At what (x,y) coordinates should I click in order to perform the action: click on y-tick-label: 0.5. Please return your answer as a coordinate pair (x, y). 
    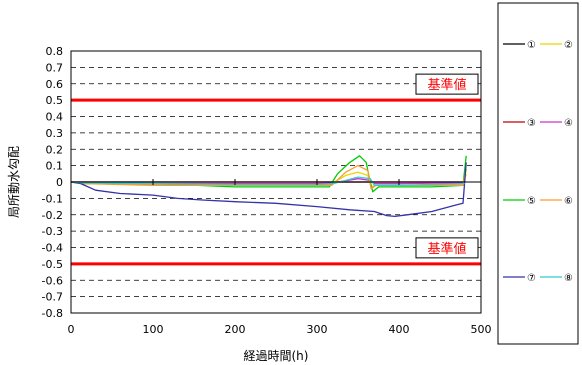
    Looking at the image, I should click on (55, 100).